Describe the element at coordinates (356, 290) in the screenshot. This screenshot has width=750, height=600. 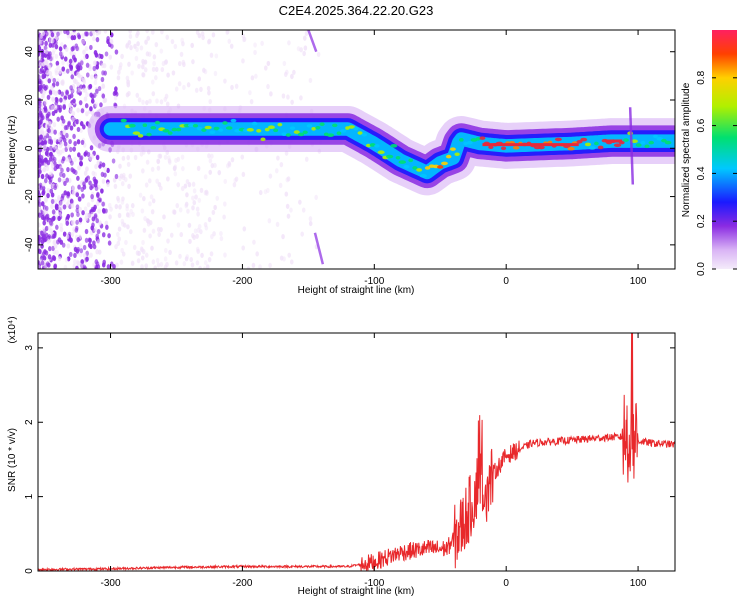
I see `spectrogram-x-label: Height of straight line (km)` at that location.